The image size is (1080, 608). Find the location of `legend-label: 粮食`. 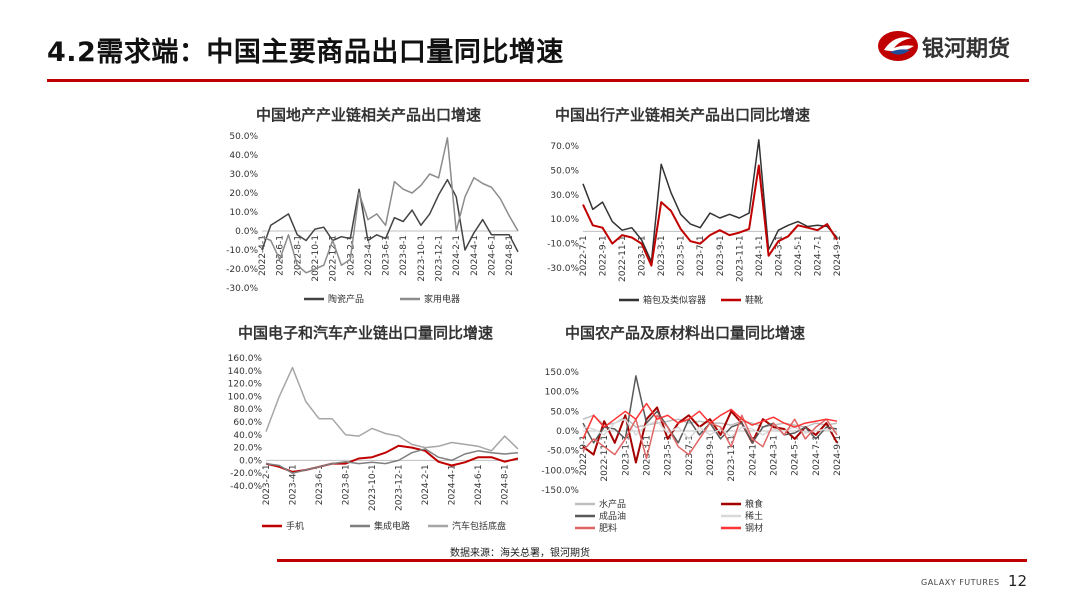

legend-label: 粮食 is located at coordinates (754, 504).